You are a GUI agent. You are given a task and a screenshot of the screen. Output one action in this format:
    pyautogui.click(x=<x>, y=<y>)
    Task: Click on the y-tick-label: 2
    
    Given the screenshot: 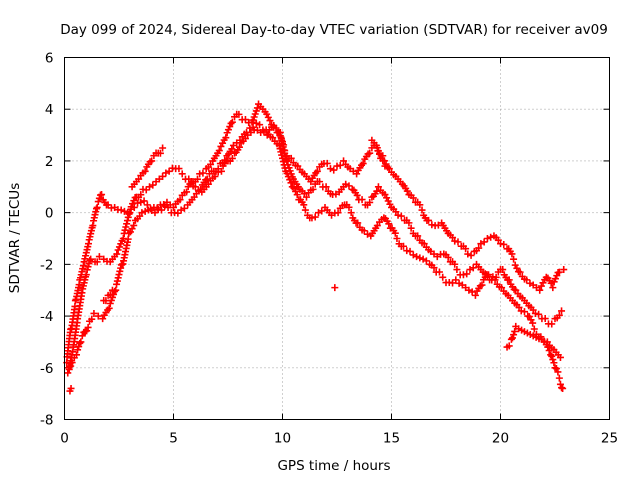 What is the action you would take?
    pyautogui.click(x=49, y=162)
    